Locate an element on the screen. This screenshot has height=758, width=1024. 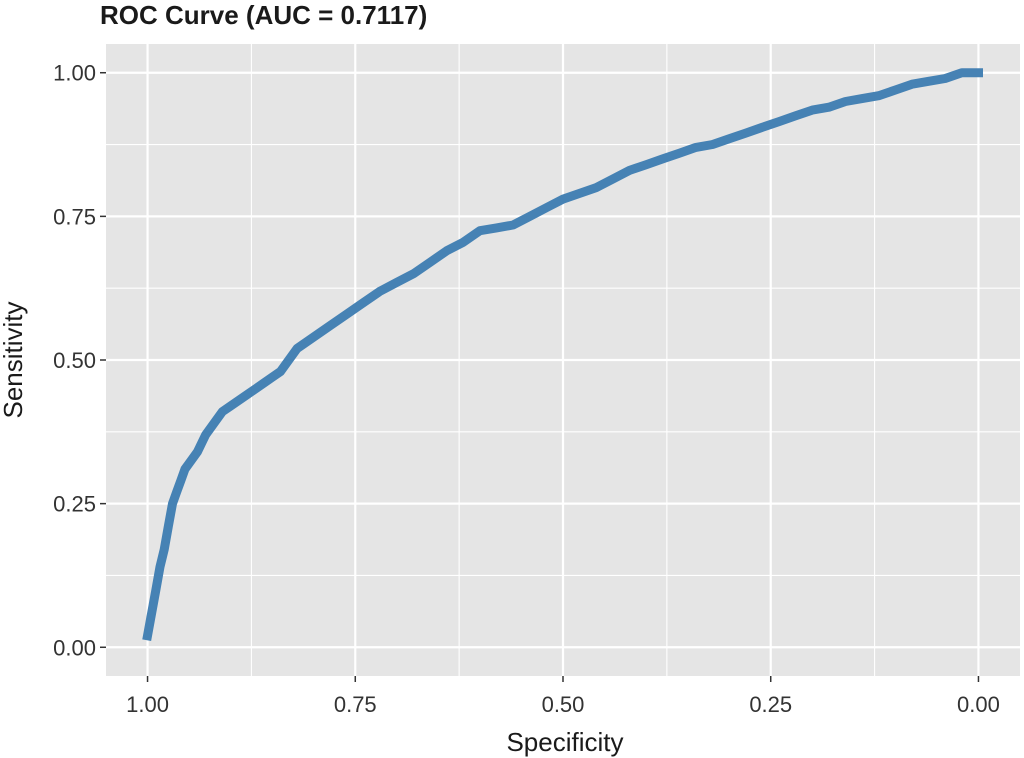
y-tick-label: 0.50 is located at coordinates (74, 360).